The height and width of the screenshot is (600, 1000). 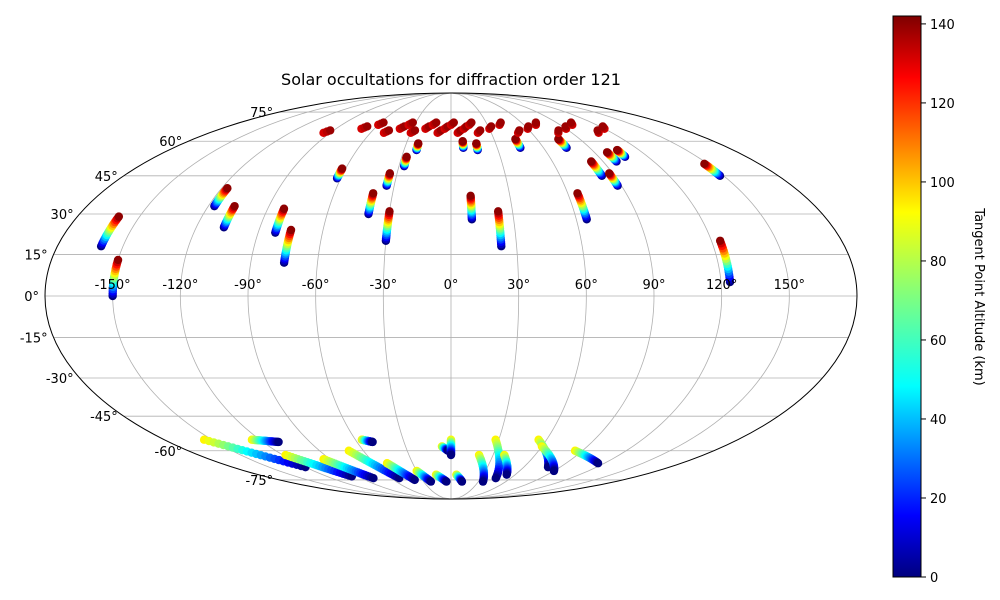 What do you see at coordinates (721, 285) in the screenshot?
I see `lon-tick-label: 120°` at bounding box center [721, 285].